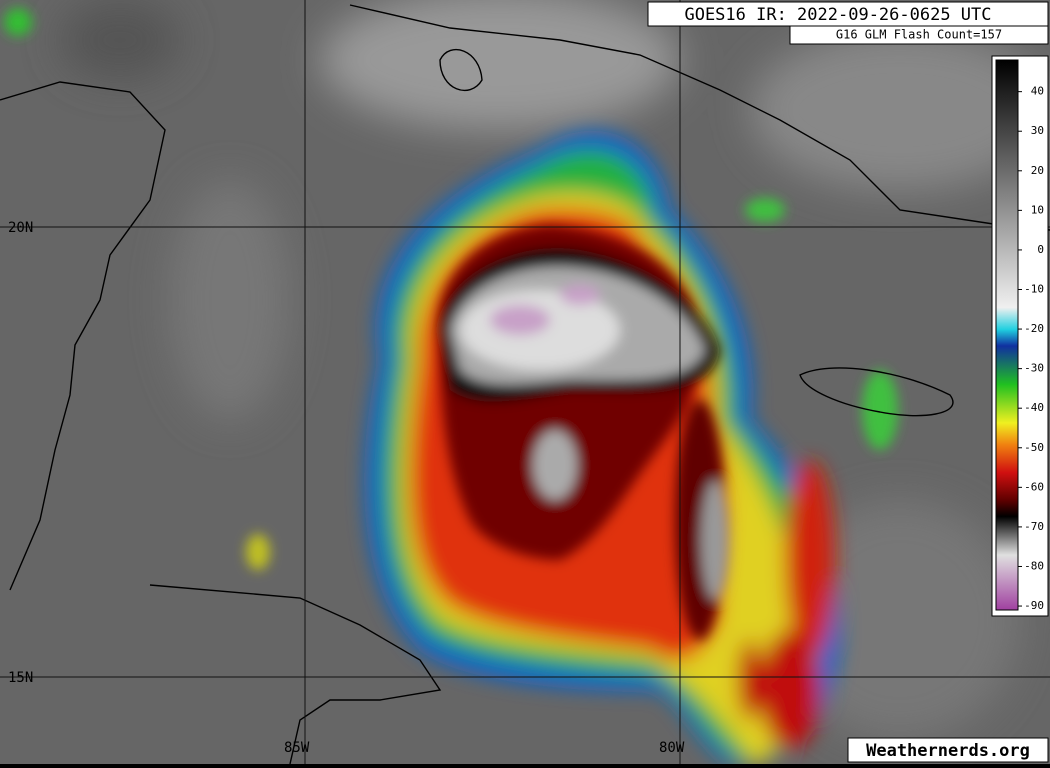 This screenshot has width=1050, height=768. What do you see at coordinates (1037, 91) in the screenshot?
I see `colorbar-tick-label: 40` at bounding box center [1037, 91].